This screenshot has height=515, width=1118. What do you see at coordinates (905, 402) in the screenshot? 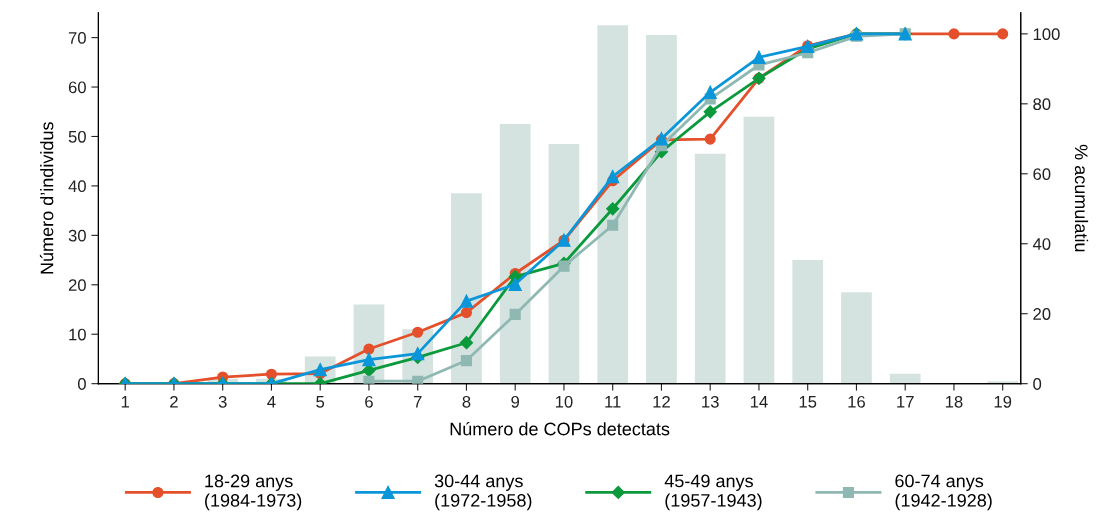
I see `x-tick-label: 17` at bounding box center [905, 402].